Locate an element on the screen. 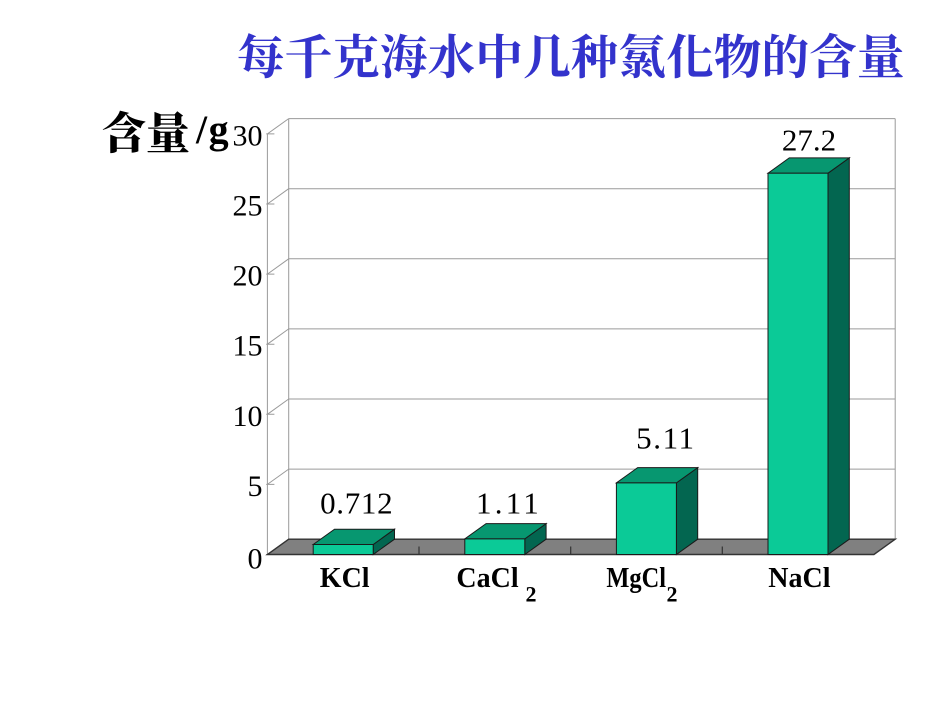 The width and height of the screenshot is (950, 713). svg-text: 20 is located at coordinates (248, 276).